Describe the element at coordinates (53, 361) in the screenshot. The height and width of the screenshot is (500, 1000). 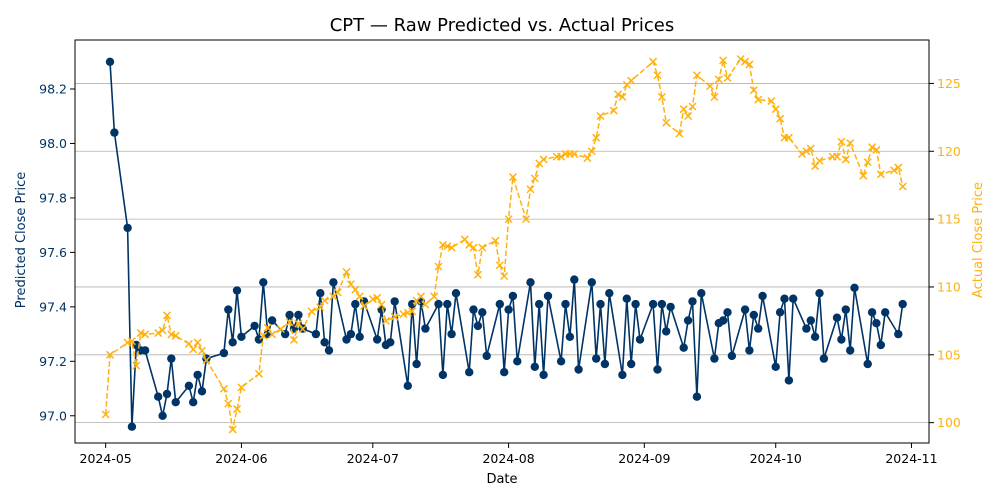
I see `y-left-tick-label: 97.2` at that location.